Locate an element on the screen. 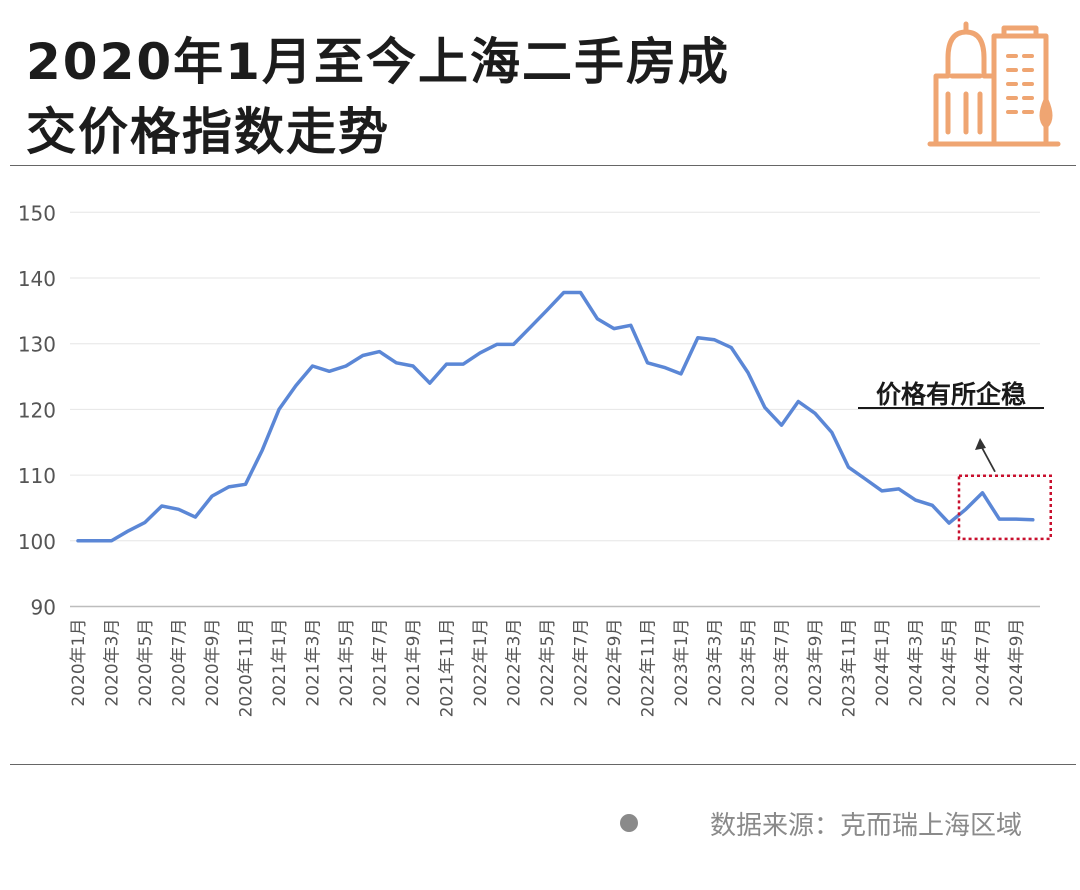  x-tick-label: 2024年7月 is located at coordinates (984, 663).